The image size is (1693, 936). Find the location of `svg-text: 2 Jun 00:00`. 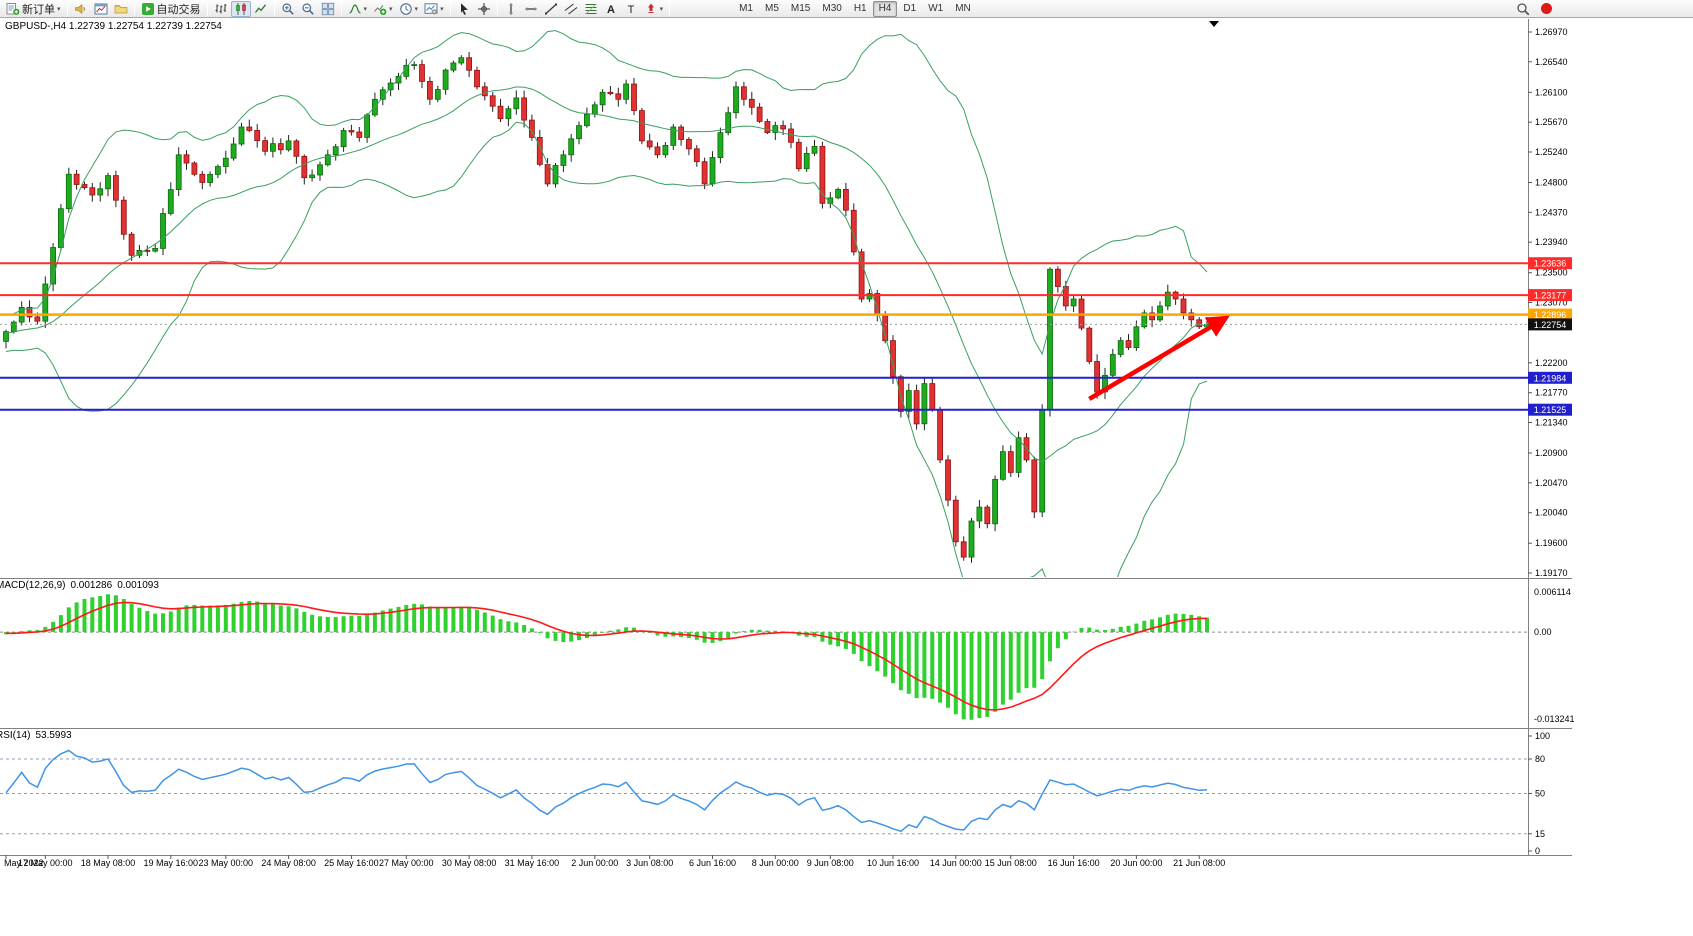

svg-text: 2 Jun 00:00 is located at coordinates (594, 863).